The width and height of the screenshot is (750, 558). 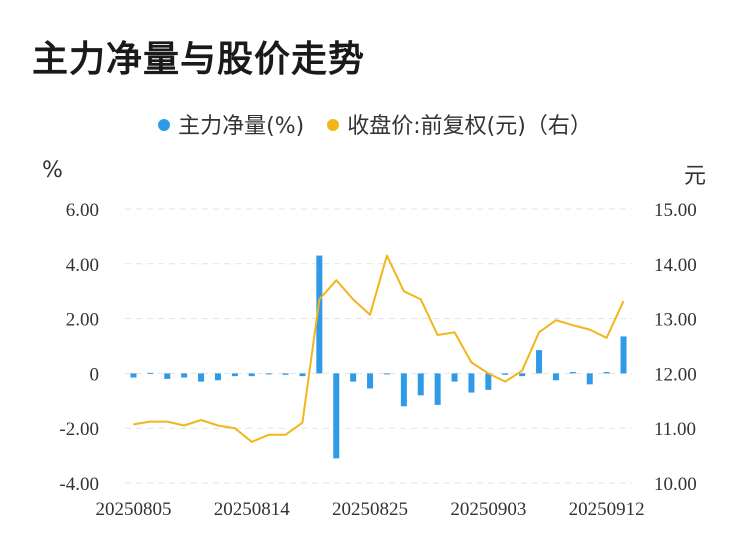 I want to click on right-tick-label: 14.00, so click(x=675, y=265).